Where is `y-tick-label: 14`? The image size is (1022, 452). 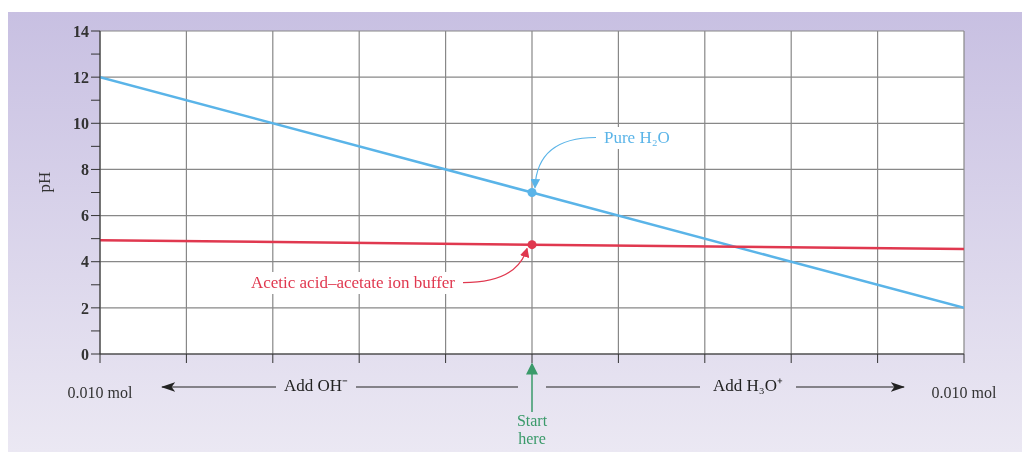 y-tick-label: 14 is located at coordinates (81, 31).